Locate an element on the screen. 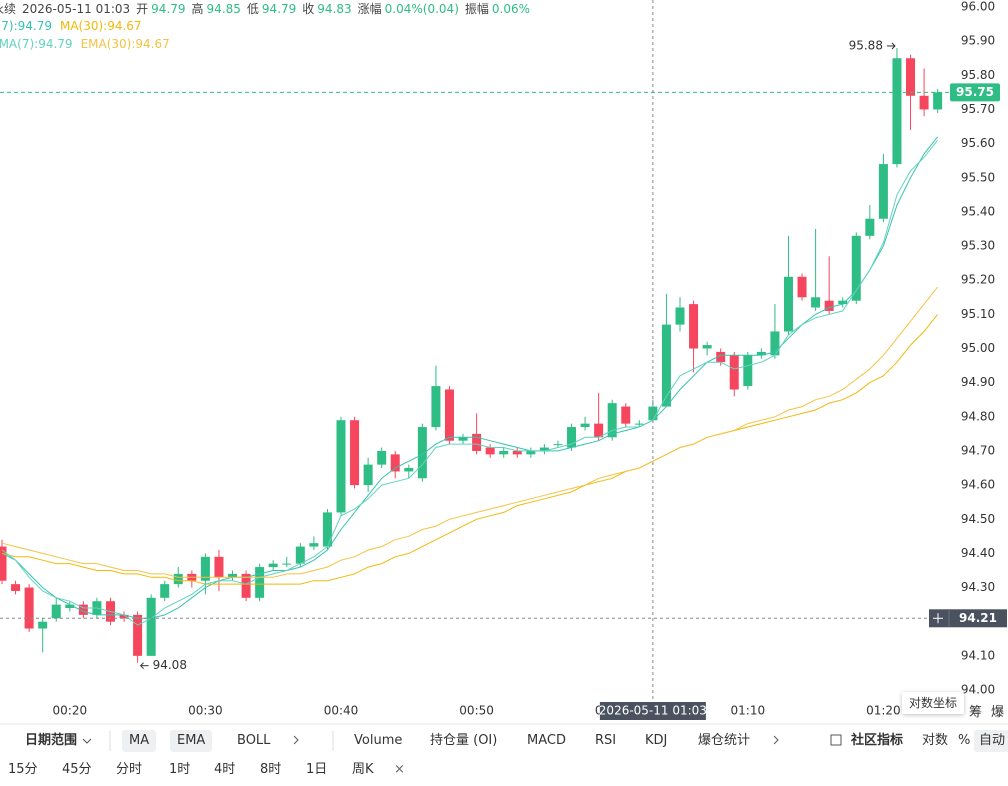 This screenshot has width=1008, height=786. legend-name: MA(30) is located at coordinates (81, 26).